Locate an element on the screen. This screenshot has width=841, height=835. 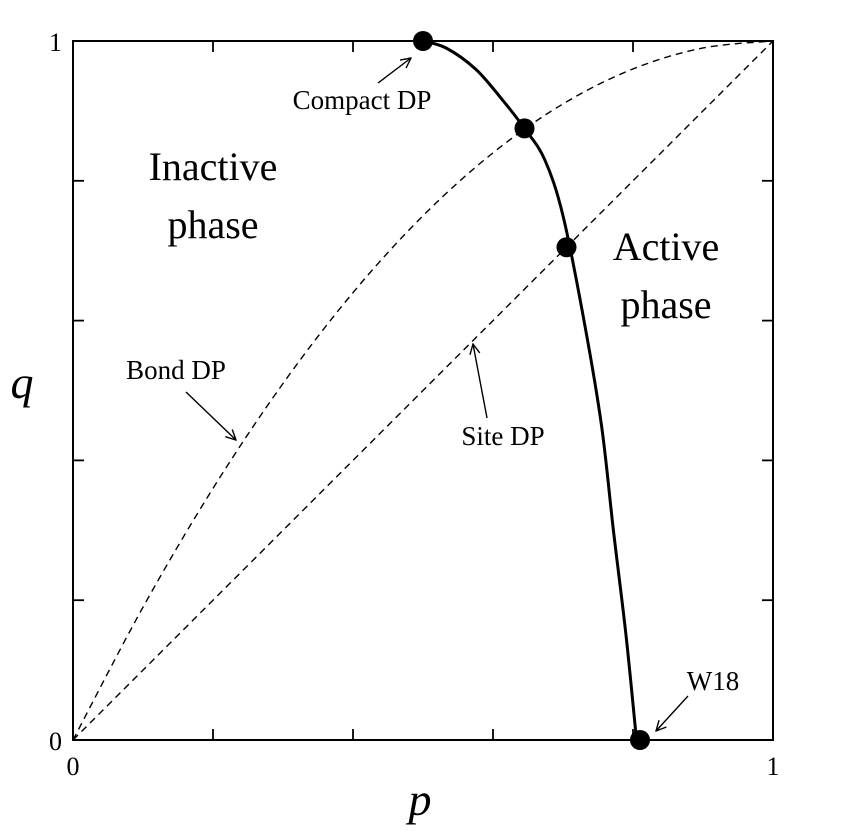
w18-label: W18 is located at coordinates (713, 681).